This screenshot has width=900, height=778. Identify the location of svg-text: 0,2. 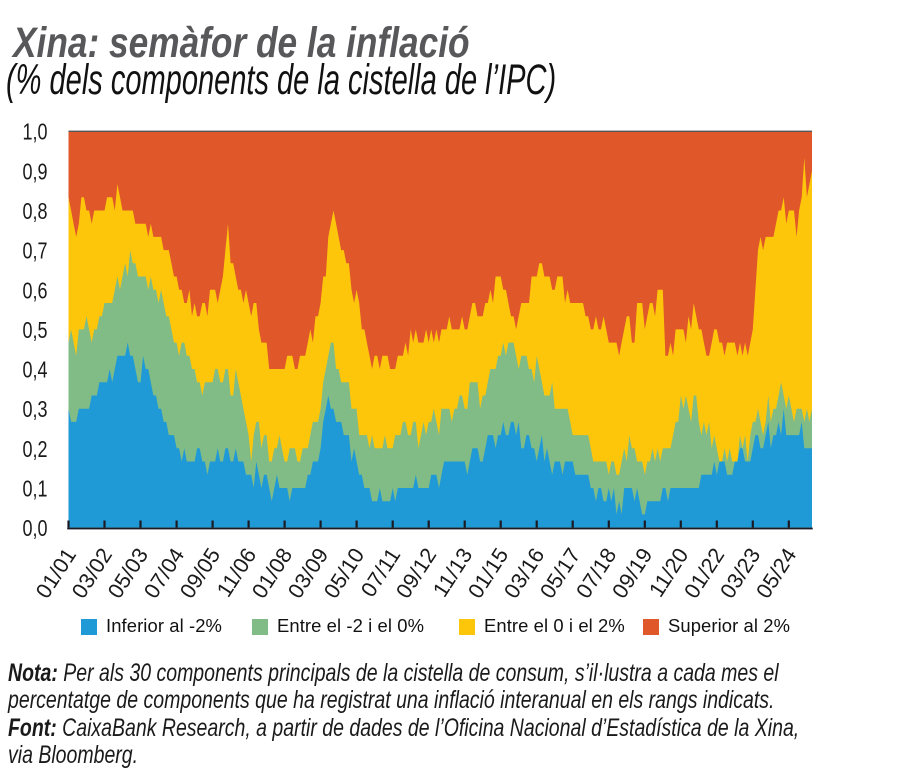
(35, 449).